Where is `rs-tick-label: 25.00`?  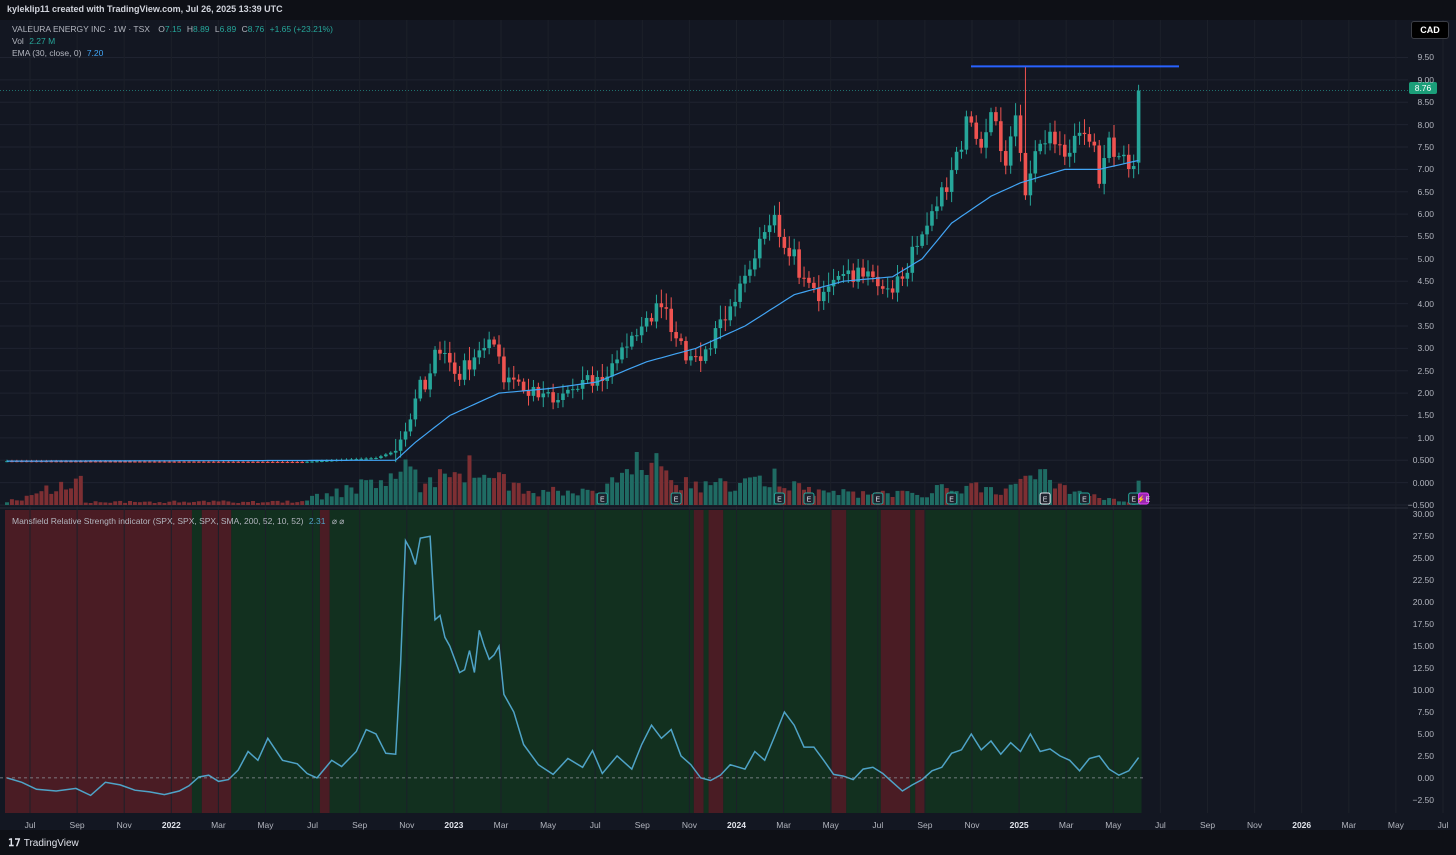
rs-tick-label: 25.00 is located at coordinates (1423, 558).